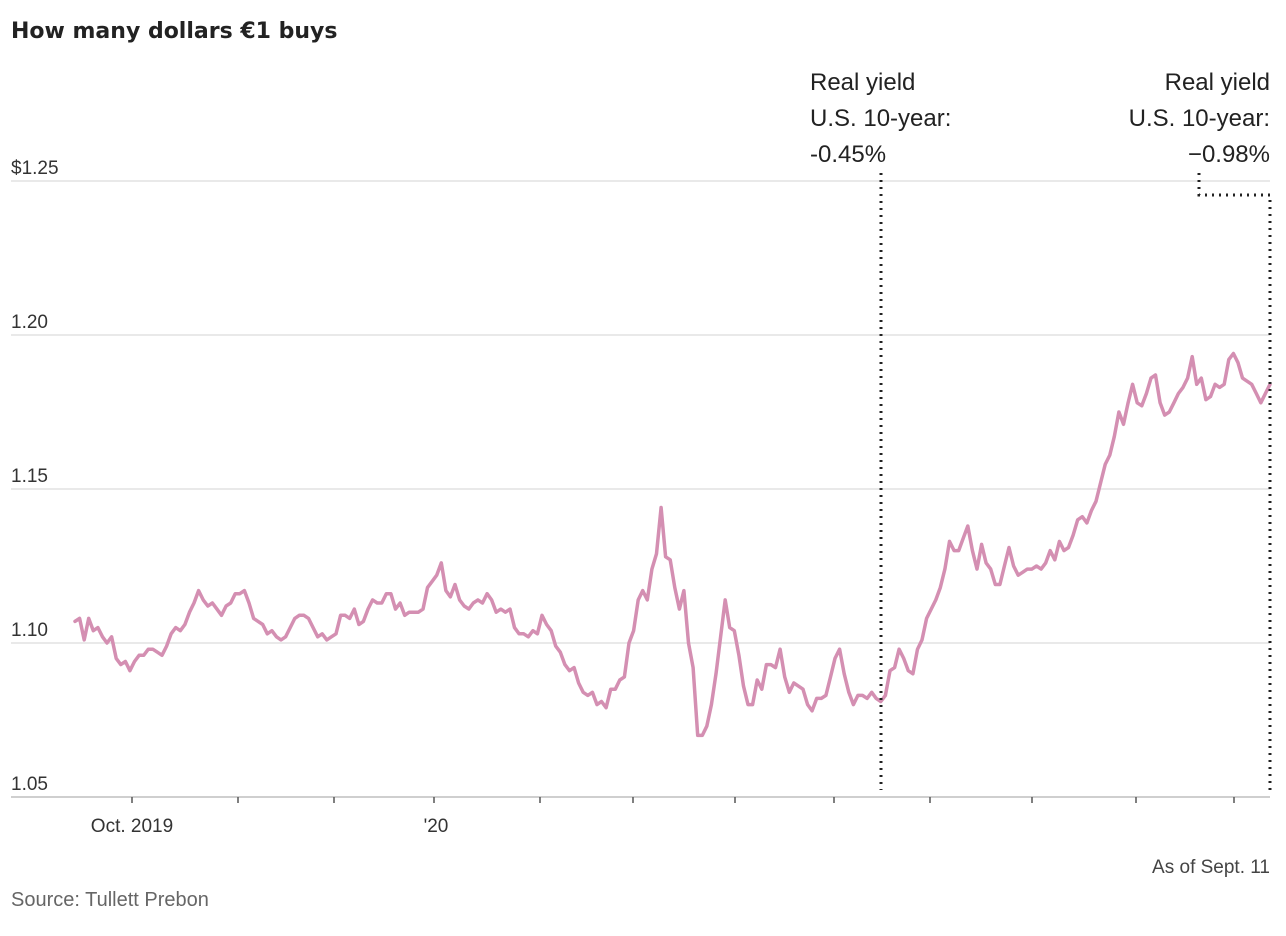  What do you see at coordinates (663, 817) in the screenshot?
I see `x-axis: Oct. 2019 '20` at bounding box center [663, 817].